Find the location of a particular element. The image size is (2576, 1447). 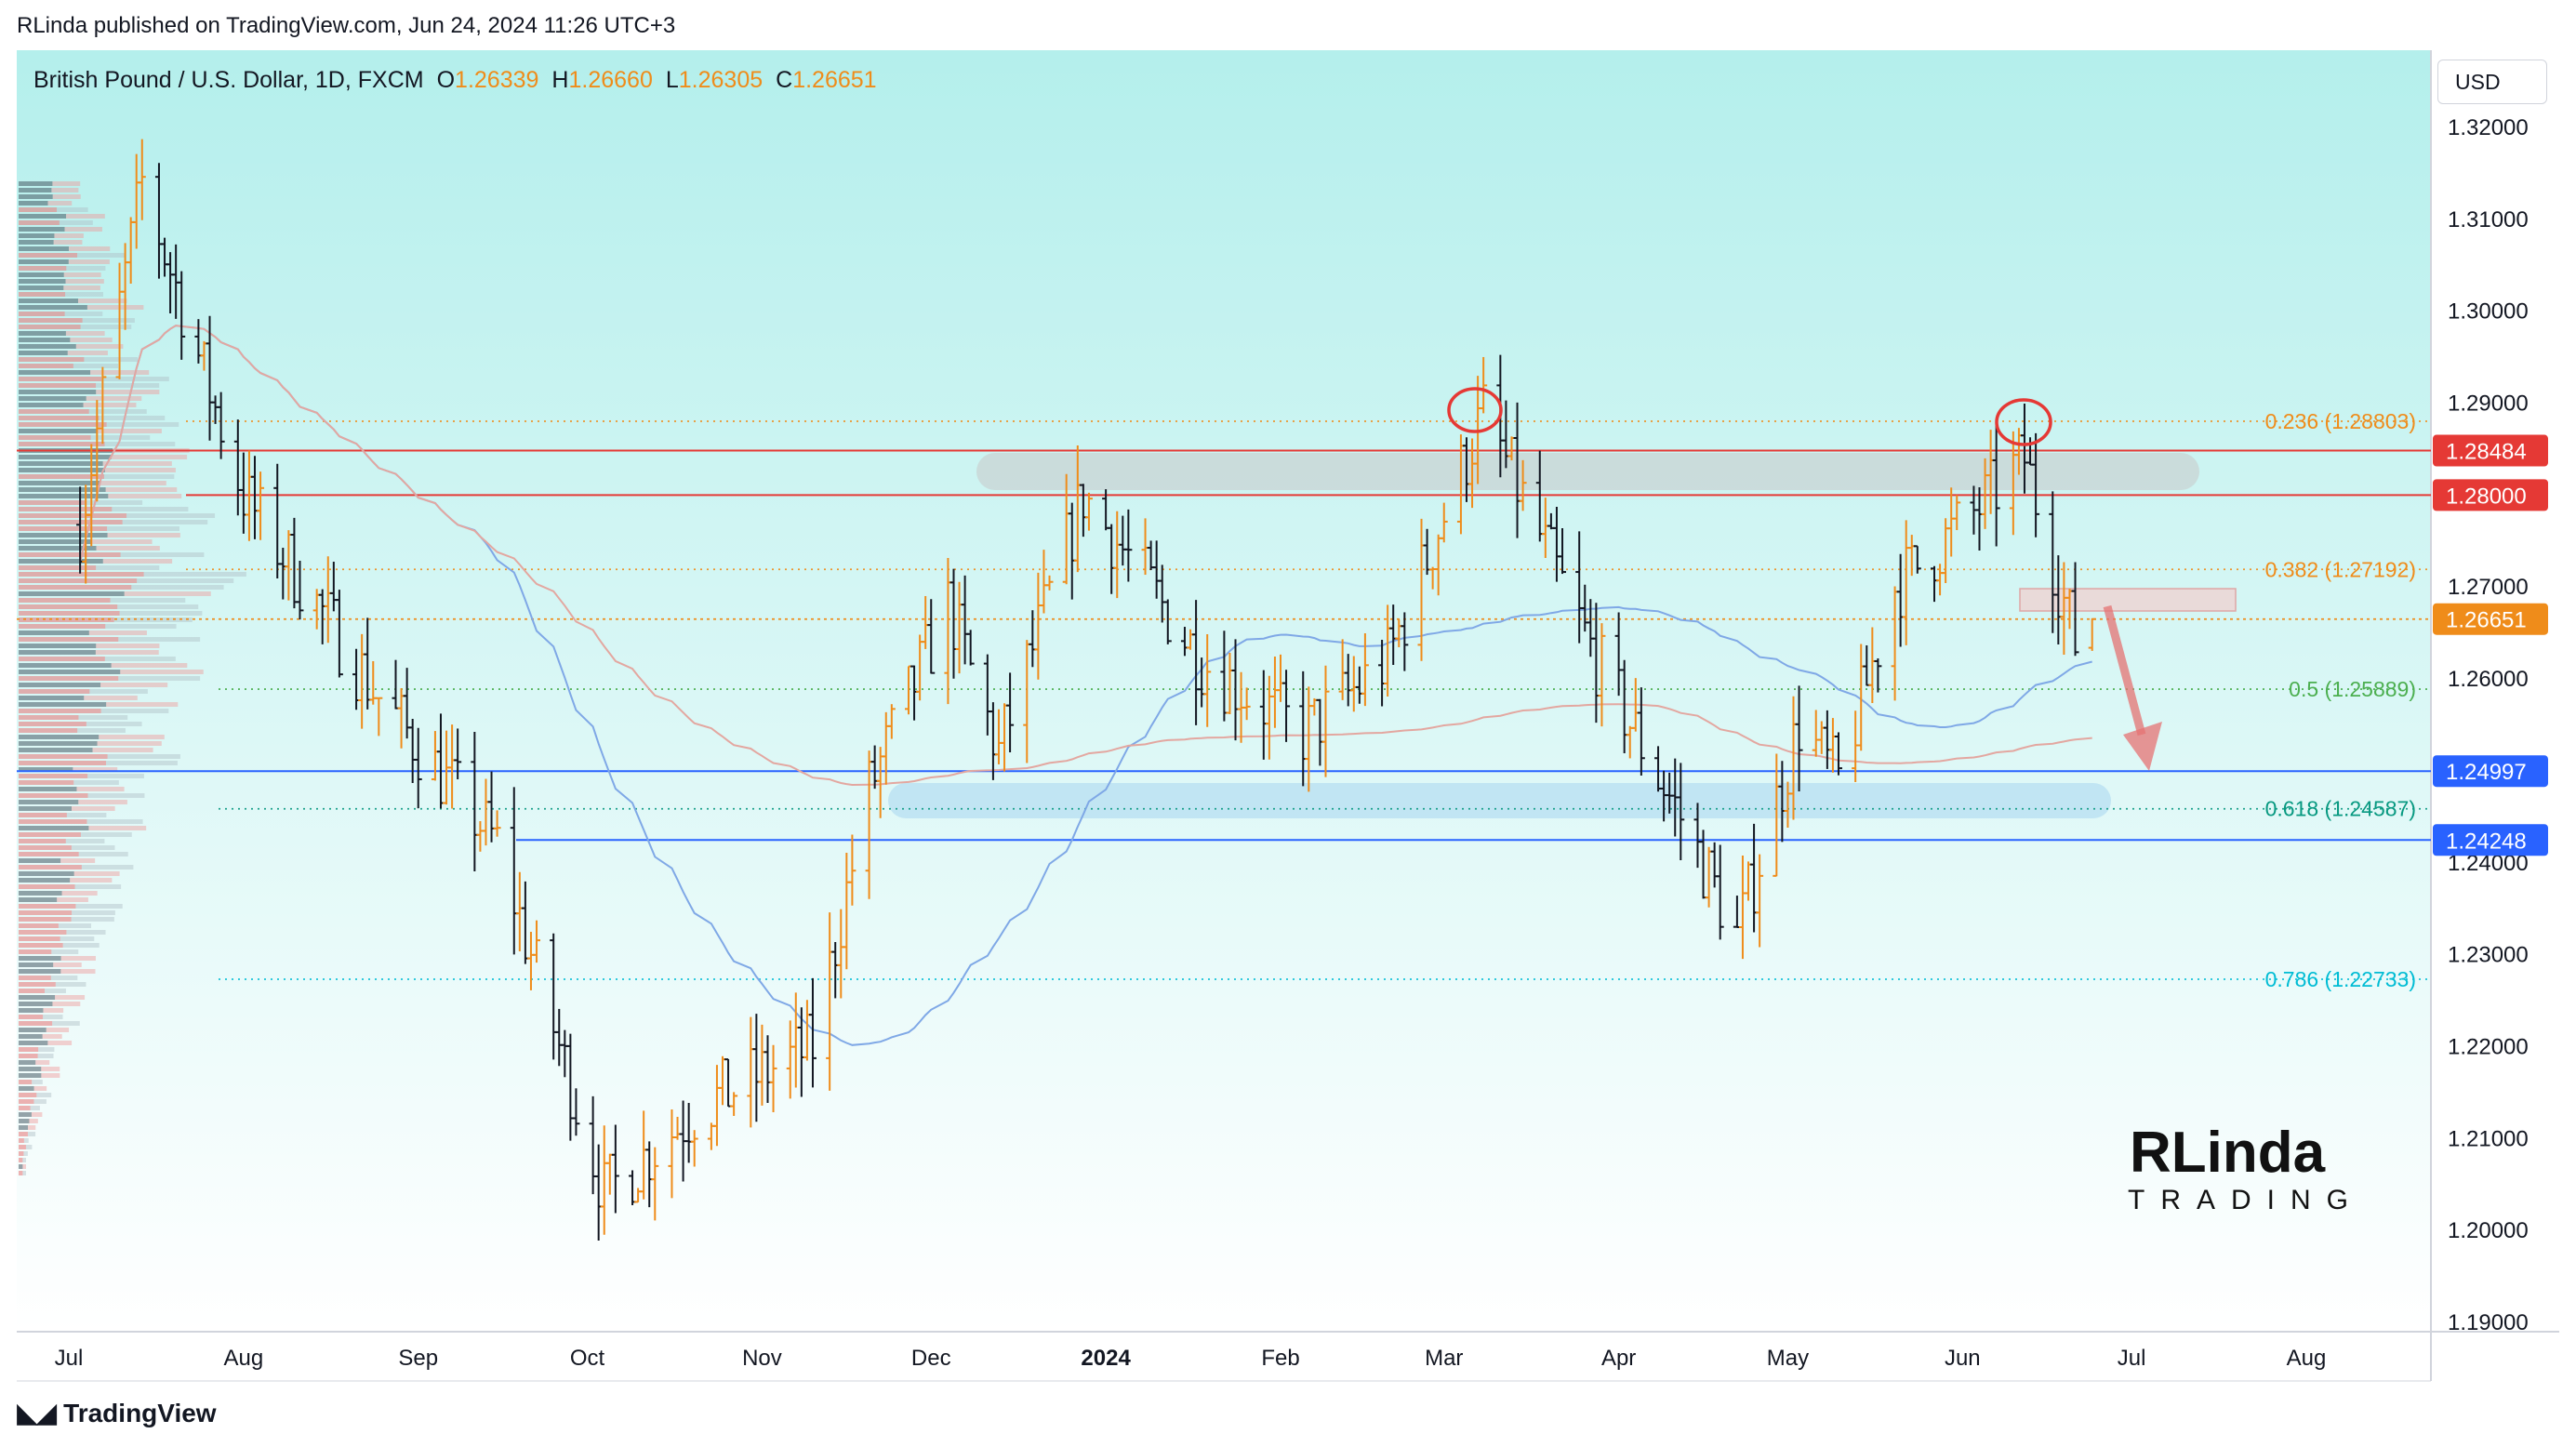

x-tick-label: Sep is located at coordinates (418, 1358).